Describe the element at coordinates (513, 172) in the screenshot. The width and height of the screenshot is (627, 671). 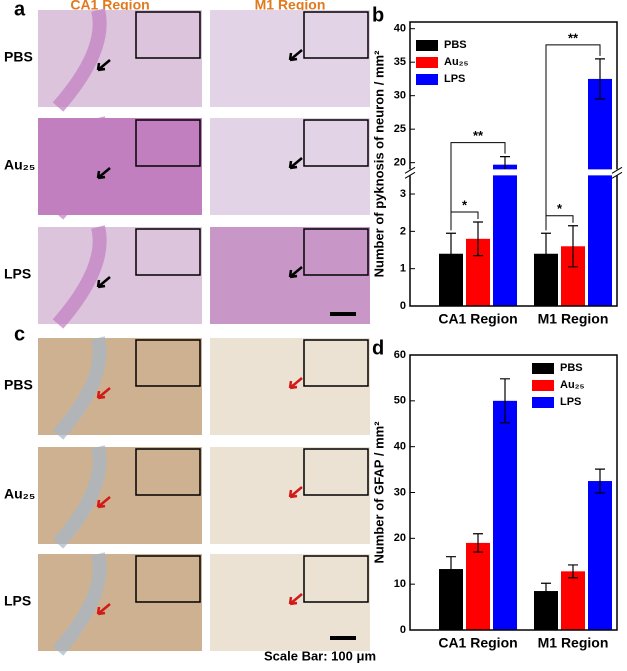
I see `axis-break` at that location.